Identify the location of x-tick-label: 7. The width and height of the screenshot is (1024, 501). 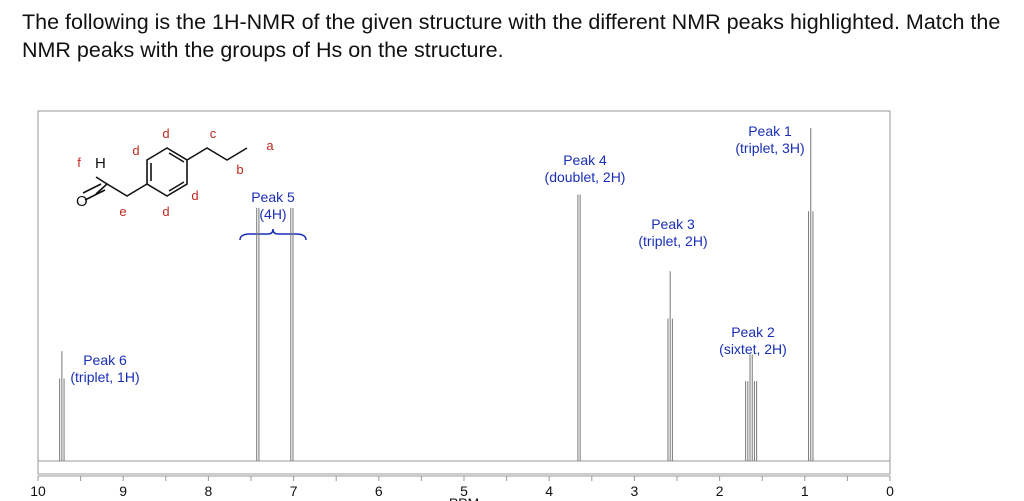
(294, 491).